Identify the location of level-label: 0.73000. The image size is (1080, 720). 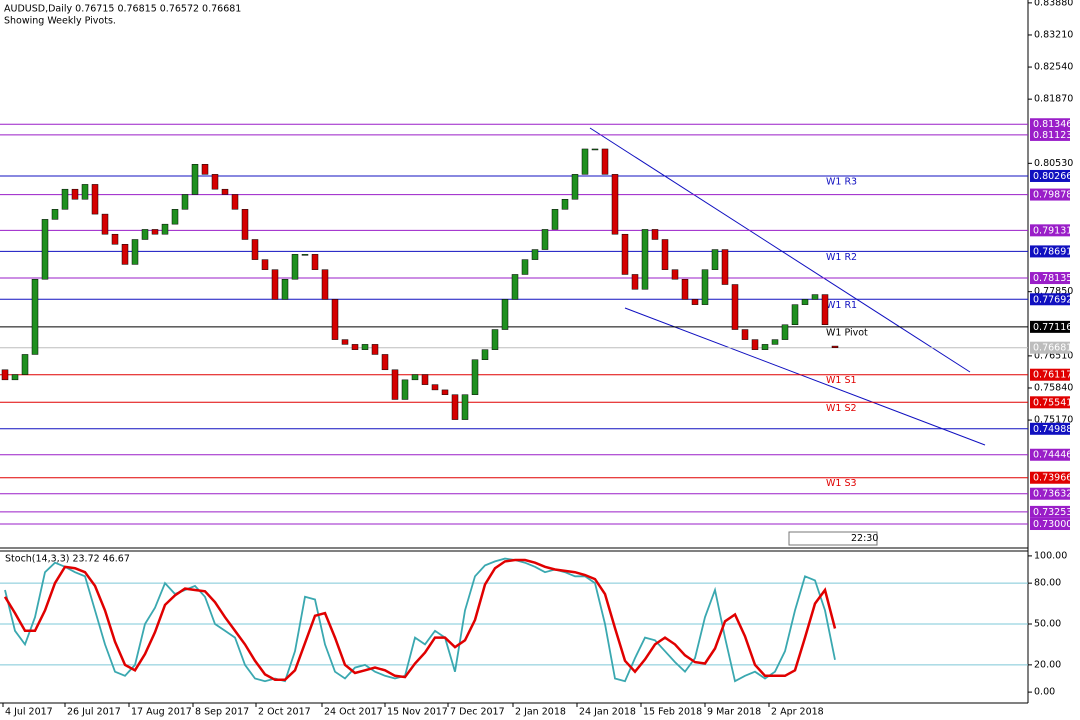
(1052, 524).